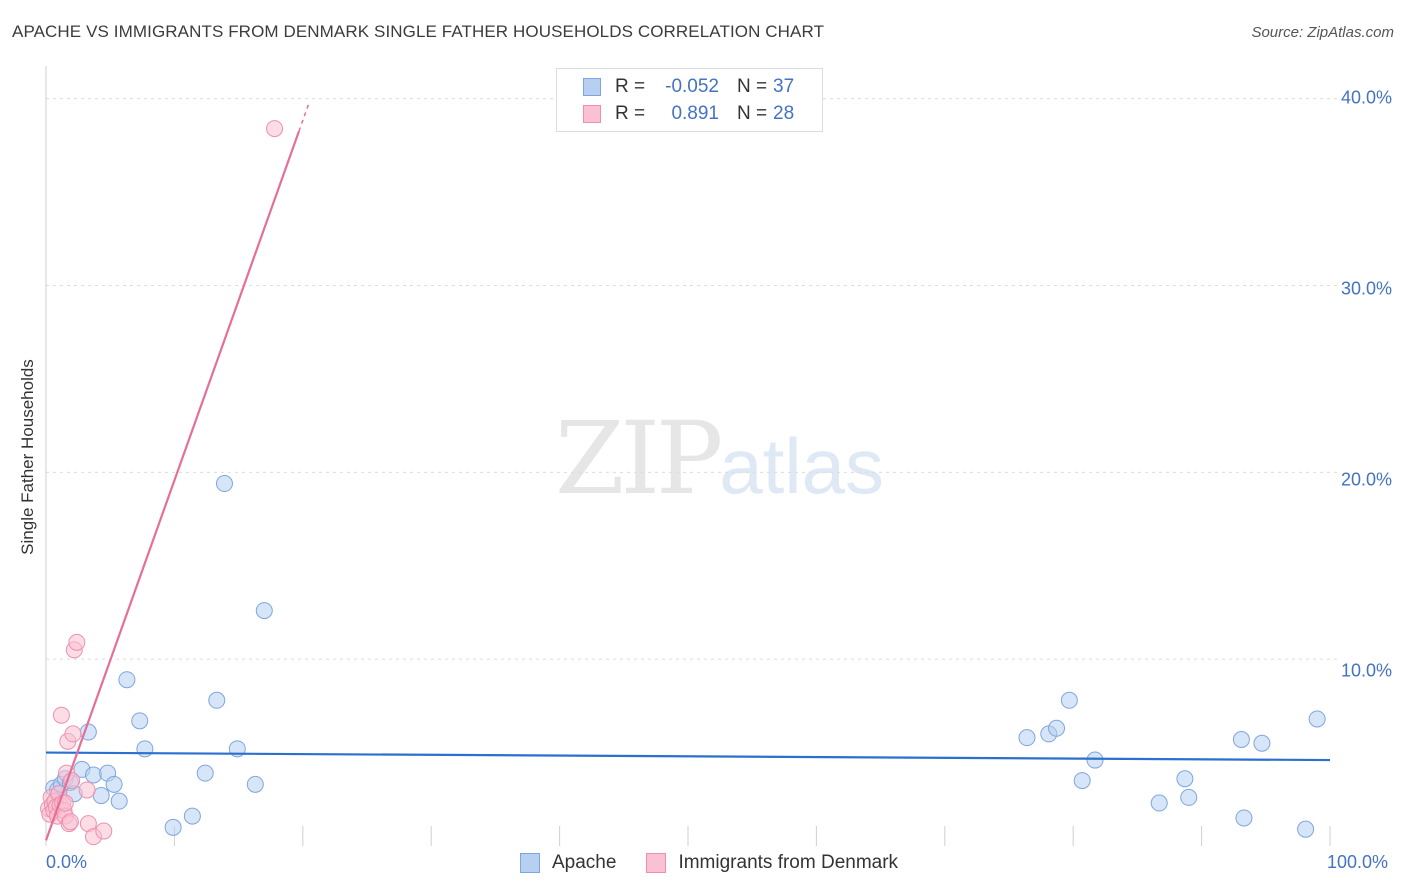 The width and height of the screenshot is (1406, 892). I want to click on y-tick-label-10: 10.0%, so click(1366, 670).